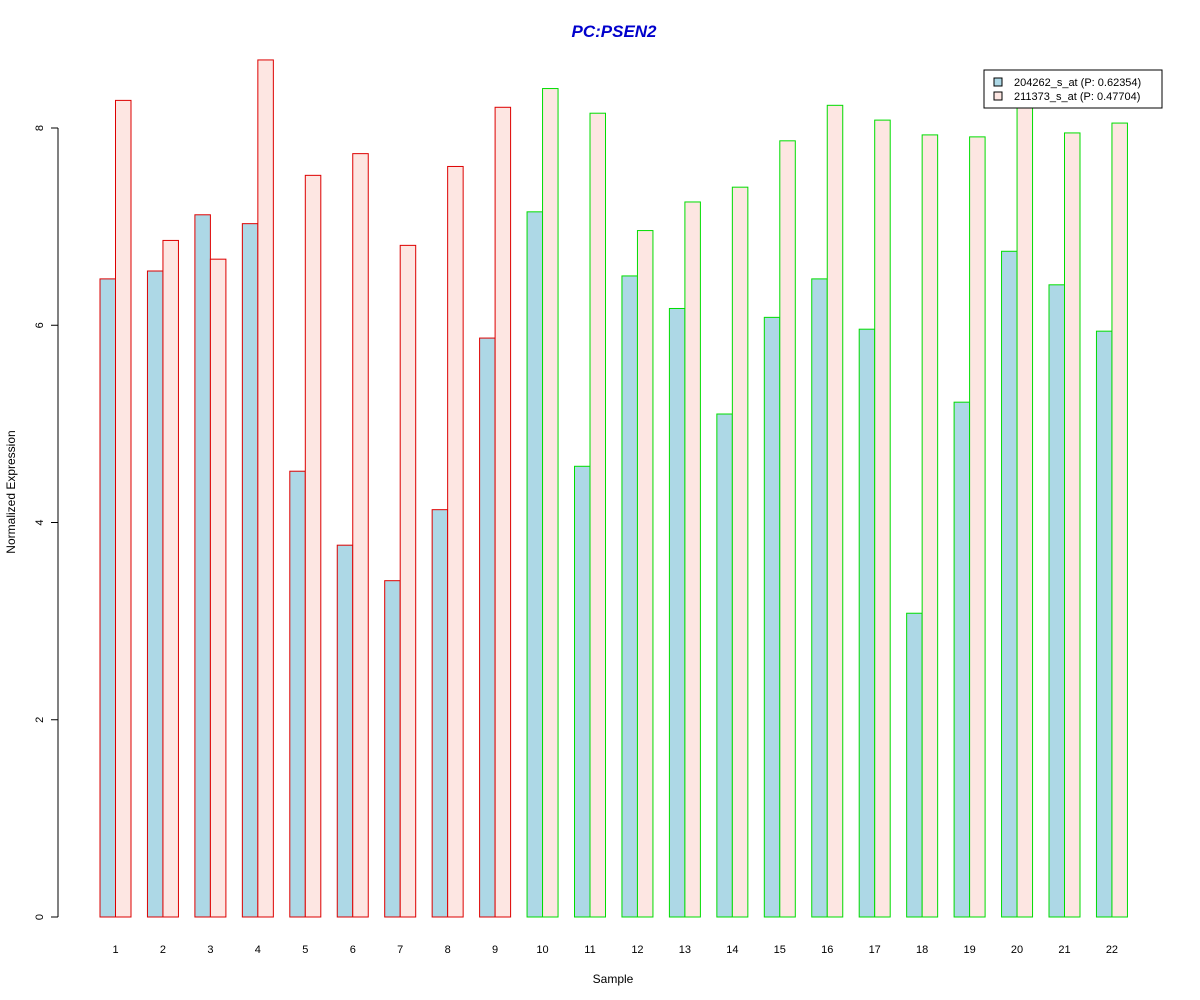 The height and width of the screenshot is (1000, 1200). Describe the element at coordinates (40, 128) in the screenshot. I see `y-tick-label: 8` at that location.